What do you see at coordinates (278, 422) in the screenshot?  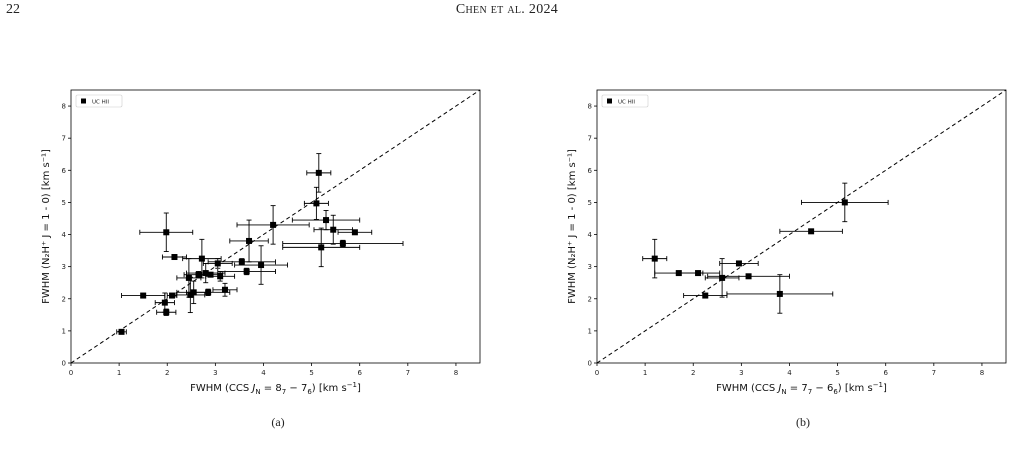 I see `caption-a: (a)` at bounding box center [278, 422].